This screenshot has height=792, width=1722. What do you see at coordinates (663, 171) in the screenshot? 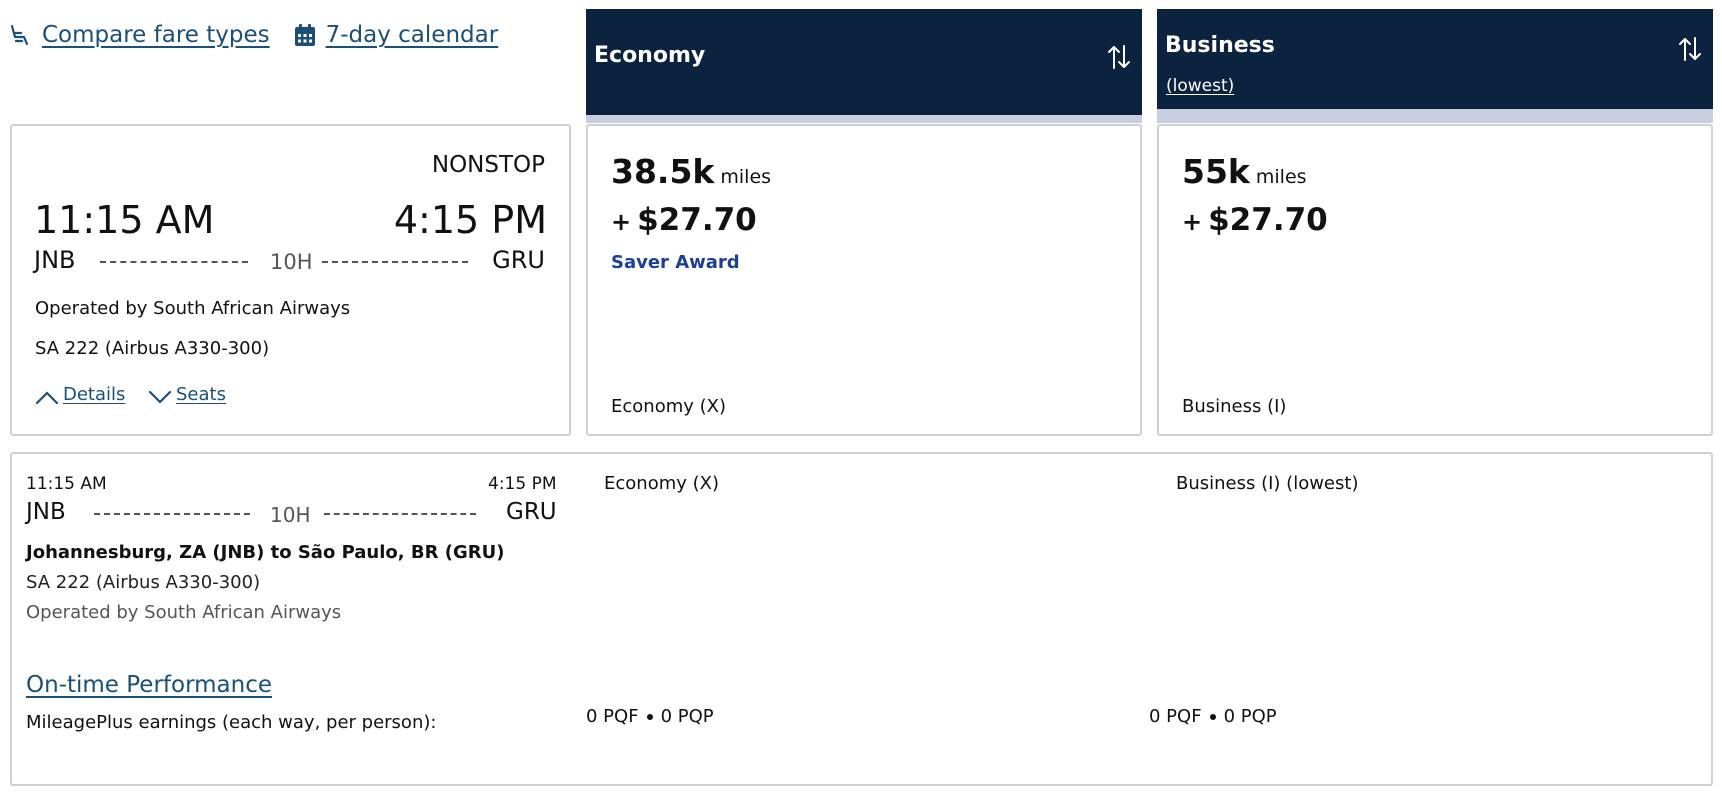
I see `economy-miles-value: 38.5k` at bounding box center [663, 171].